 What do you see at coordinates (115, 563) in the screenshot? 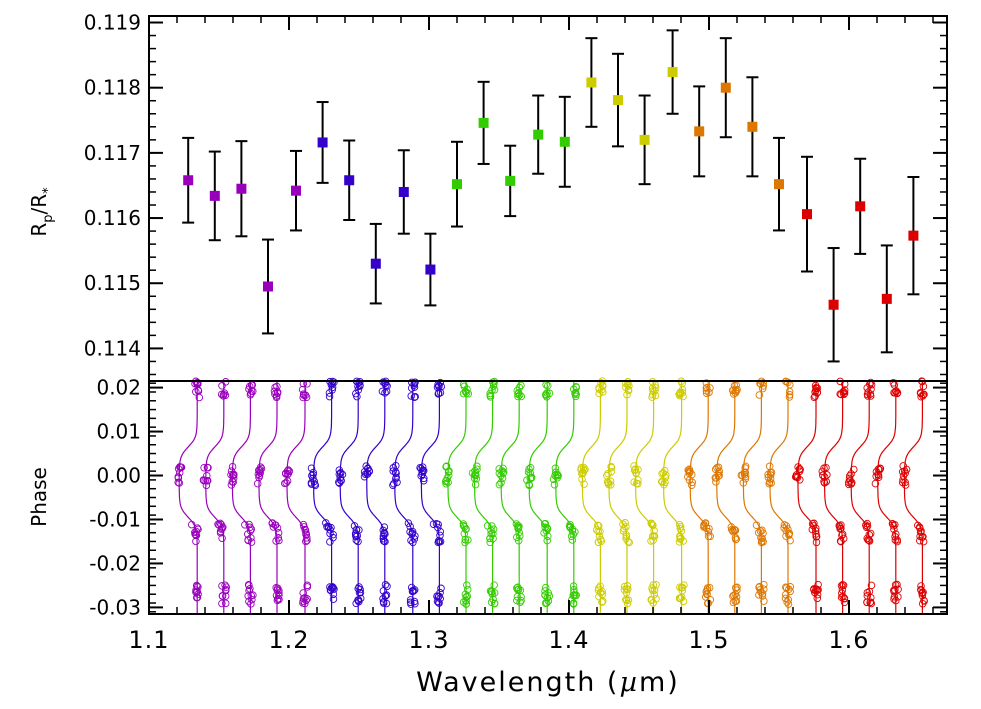
I see `y-tick-label: -0.02` at bounding box center [115, 563].